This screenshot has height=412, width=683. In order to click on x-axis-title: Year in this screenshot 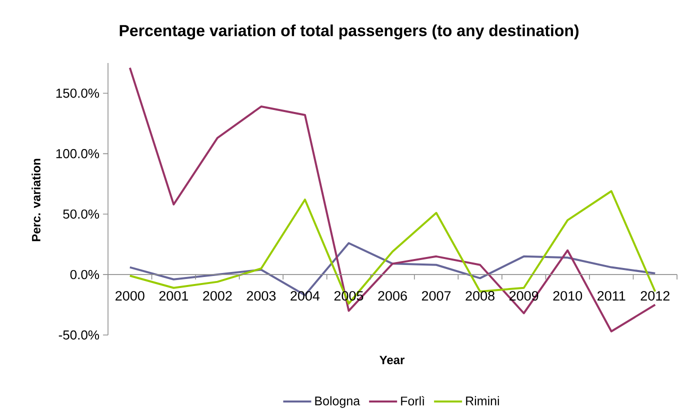, I will do `click(392, 360)`.